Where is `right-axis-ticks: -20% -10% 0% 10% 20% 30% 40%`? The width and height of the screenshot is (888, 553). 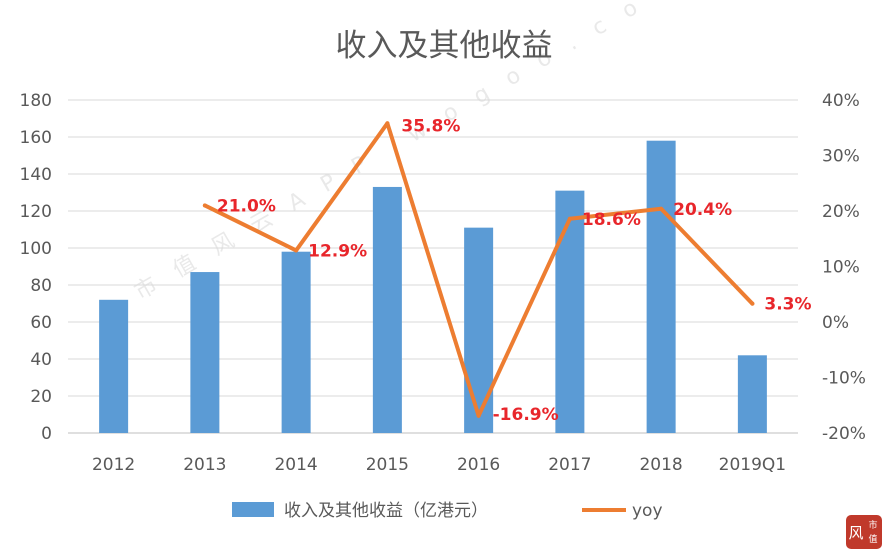 right-axis-ticks: -20% -10% 0% 10% 20% 30% 40% is located at coordinates (844, 267).